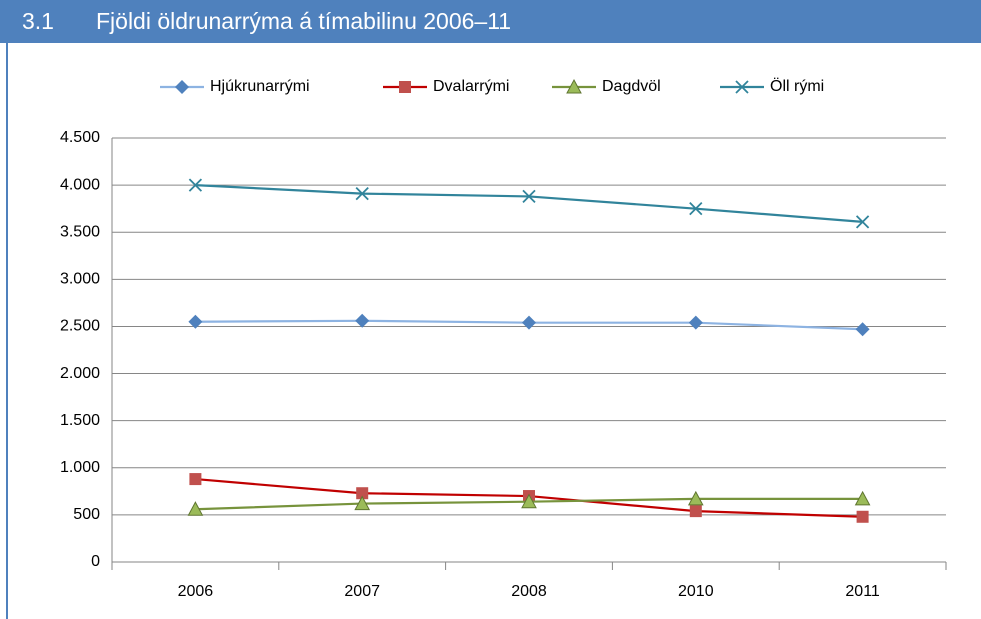 The width and height of the screenshot is (981, 619). I want to click on y-tick-label: 4.000, so click(80, 184).